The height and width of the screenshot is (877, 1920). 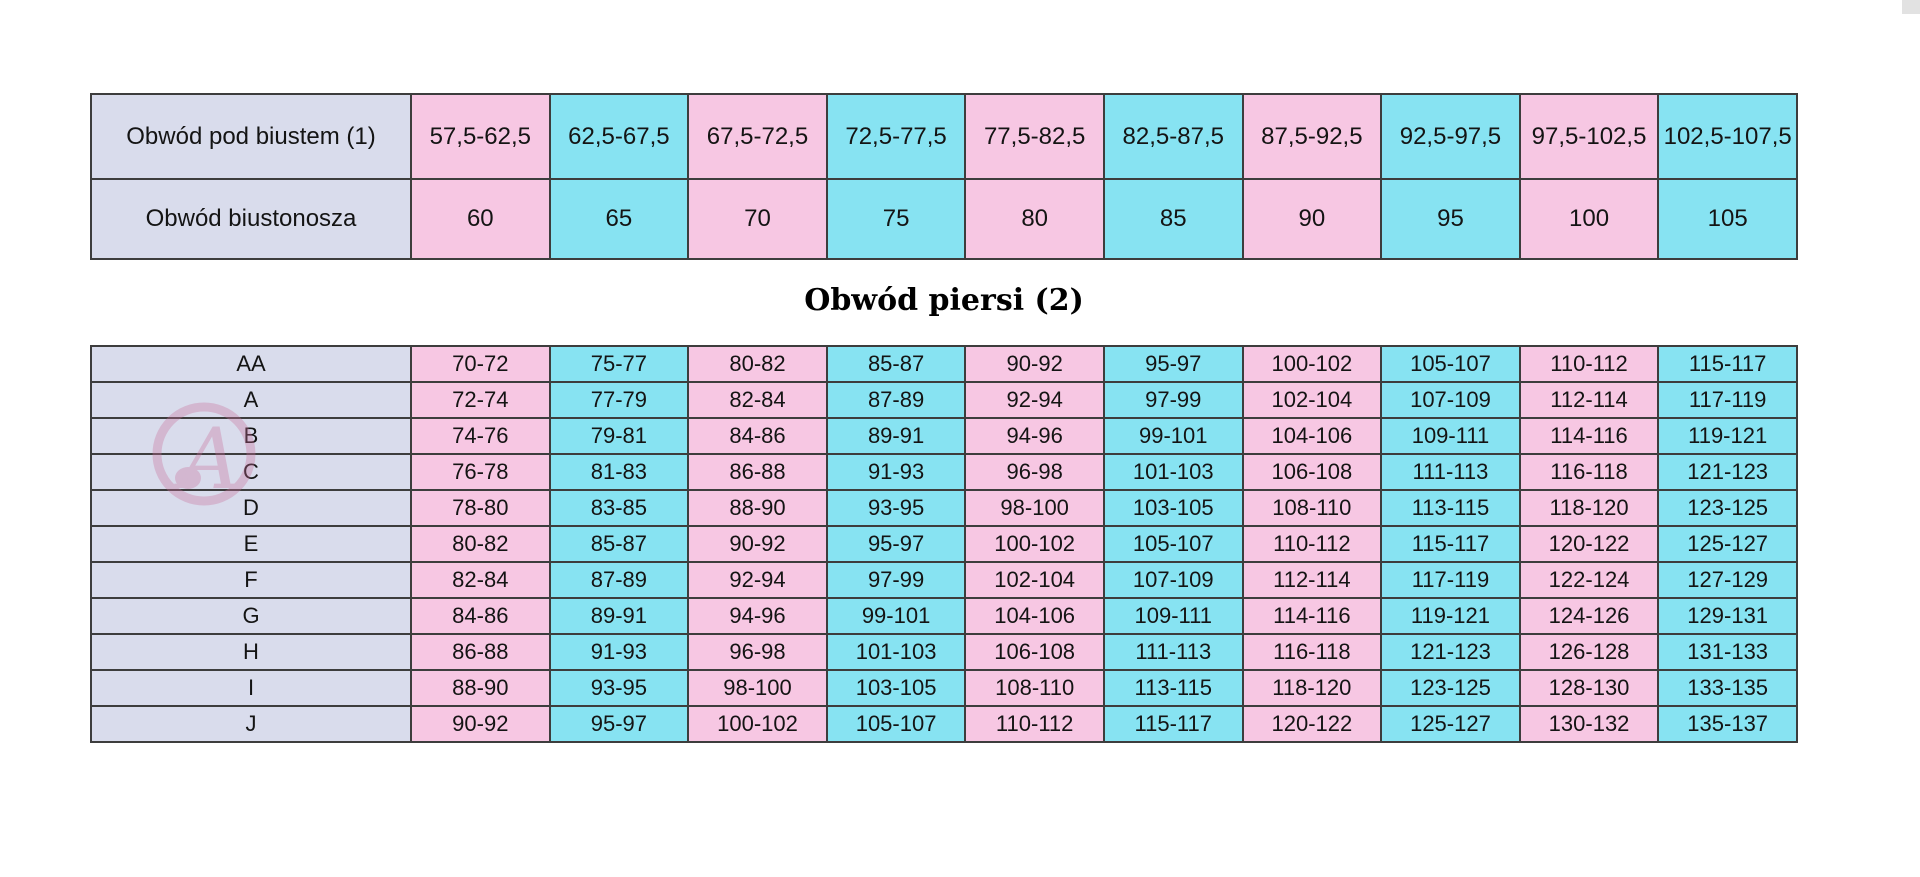 I want to click on data-cell: 115-117, so click(x=1173, y=724).